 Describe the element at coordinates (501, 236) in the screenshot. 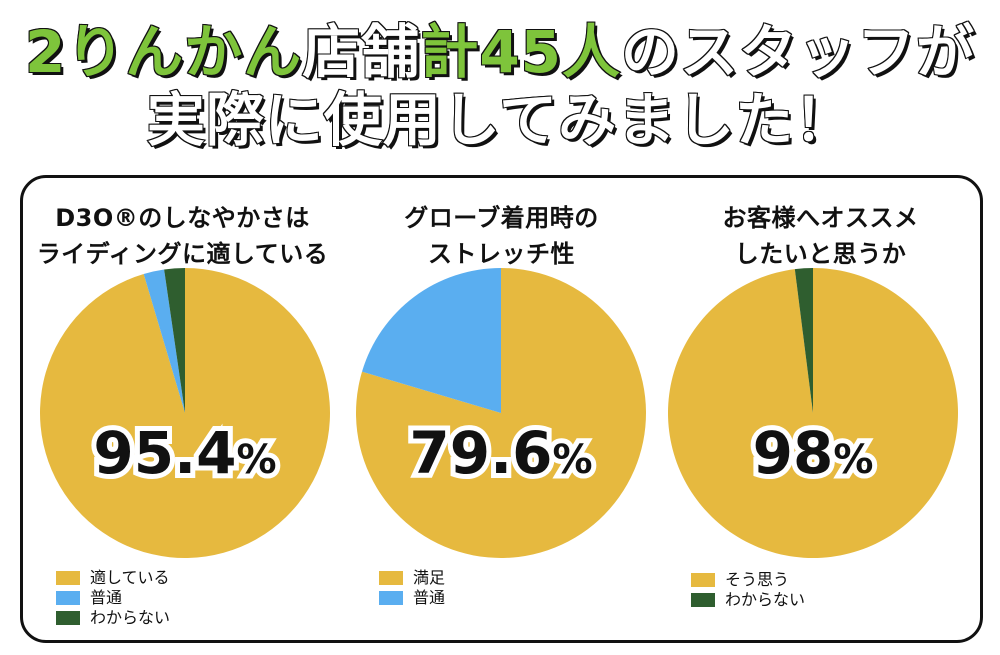

I see `chart-title: グローブ着用時の ストレッチ性` at that location.